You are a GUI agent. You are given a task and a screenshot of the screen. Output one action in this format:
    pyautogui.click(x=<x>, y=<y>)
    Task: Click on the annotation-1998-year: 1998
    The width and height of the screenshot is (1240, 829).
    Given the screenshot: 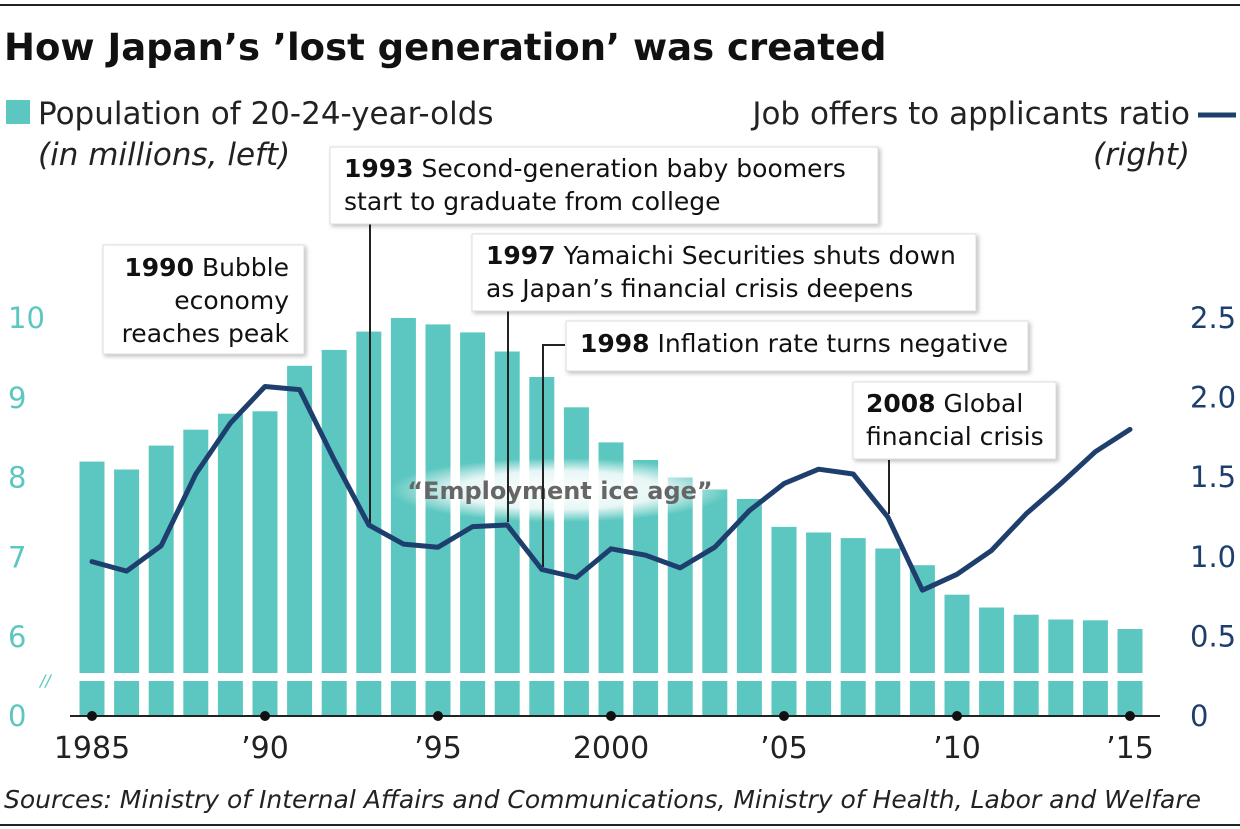 What is the action you would take?
    pyautogui.click(x=615, y=343)
    